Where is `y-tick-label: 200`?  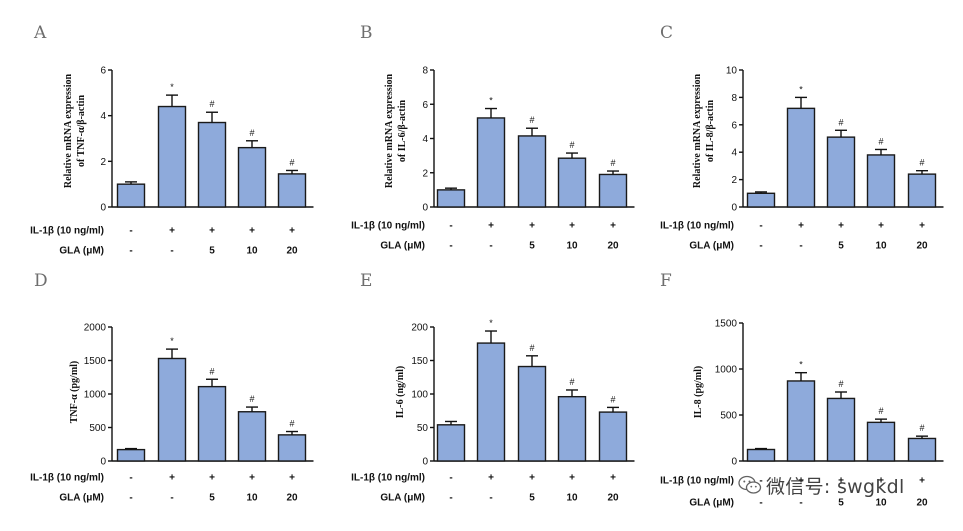
y-tick-label: 200 is located at coordinates (419, 328).